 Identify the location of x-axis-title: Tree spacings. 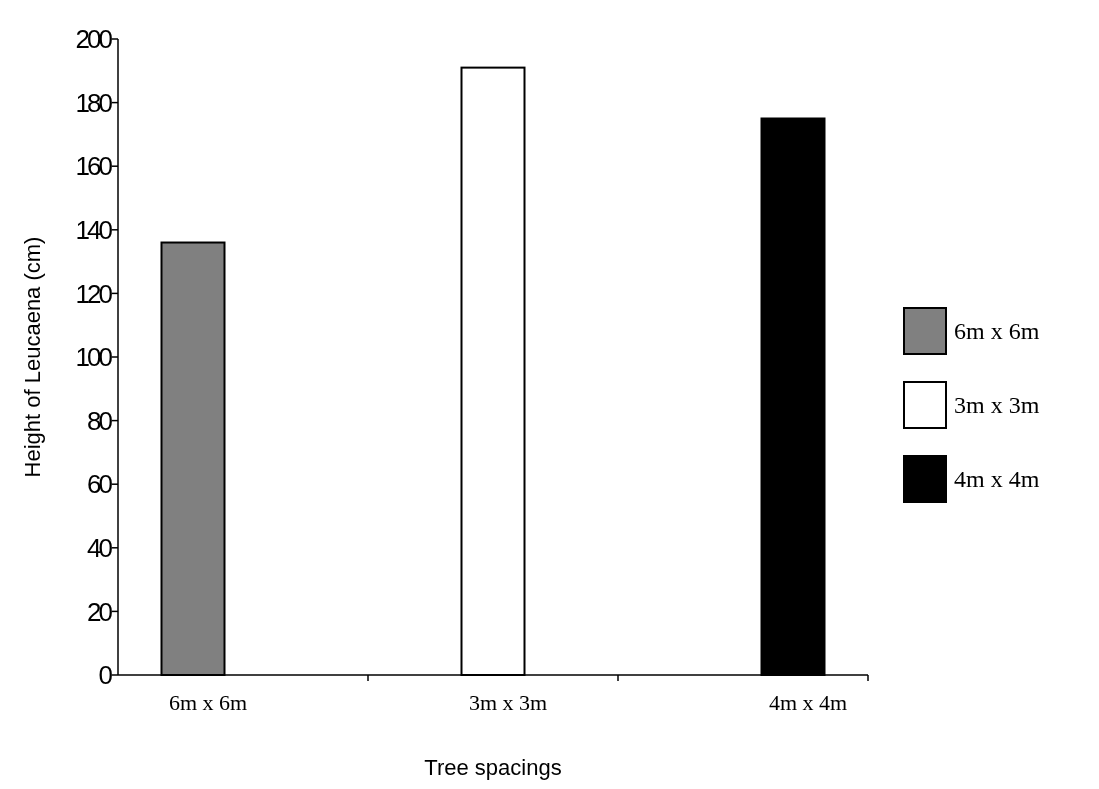
(493, 767).